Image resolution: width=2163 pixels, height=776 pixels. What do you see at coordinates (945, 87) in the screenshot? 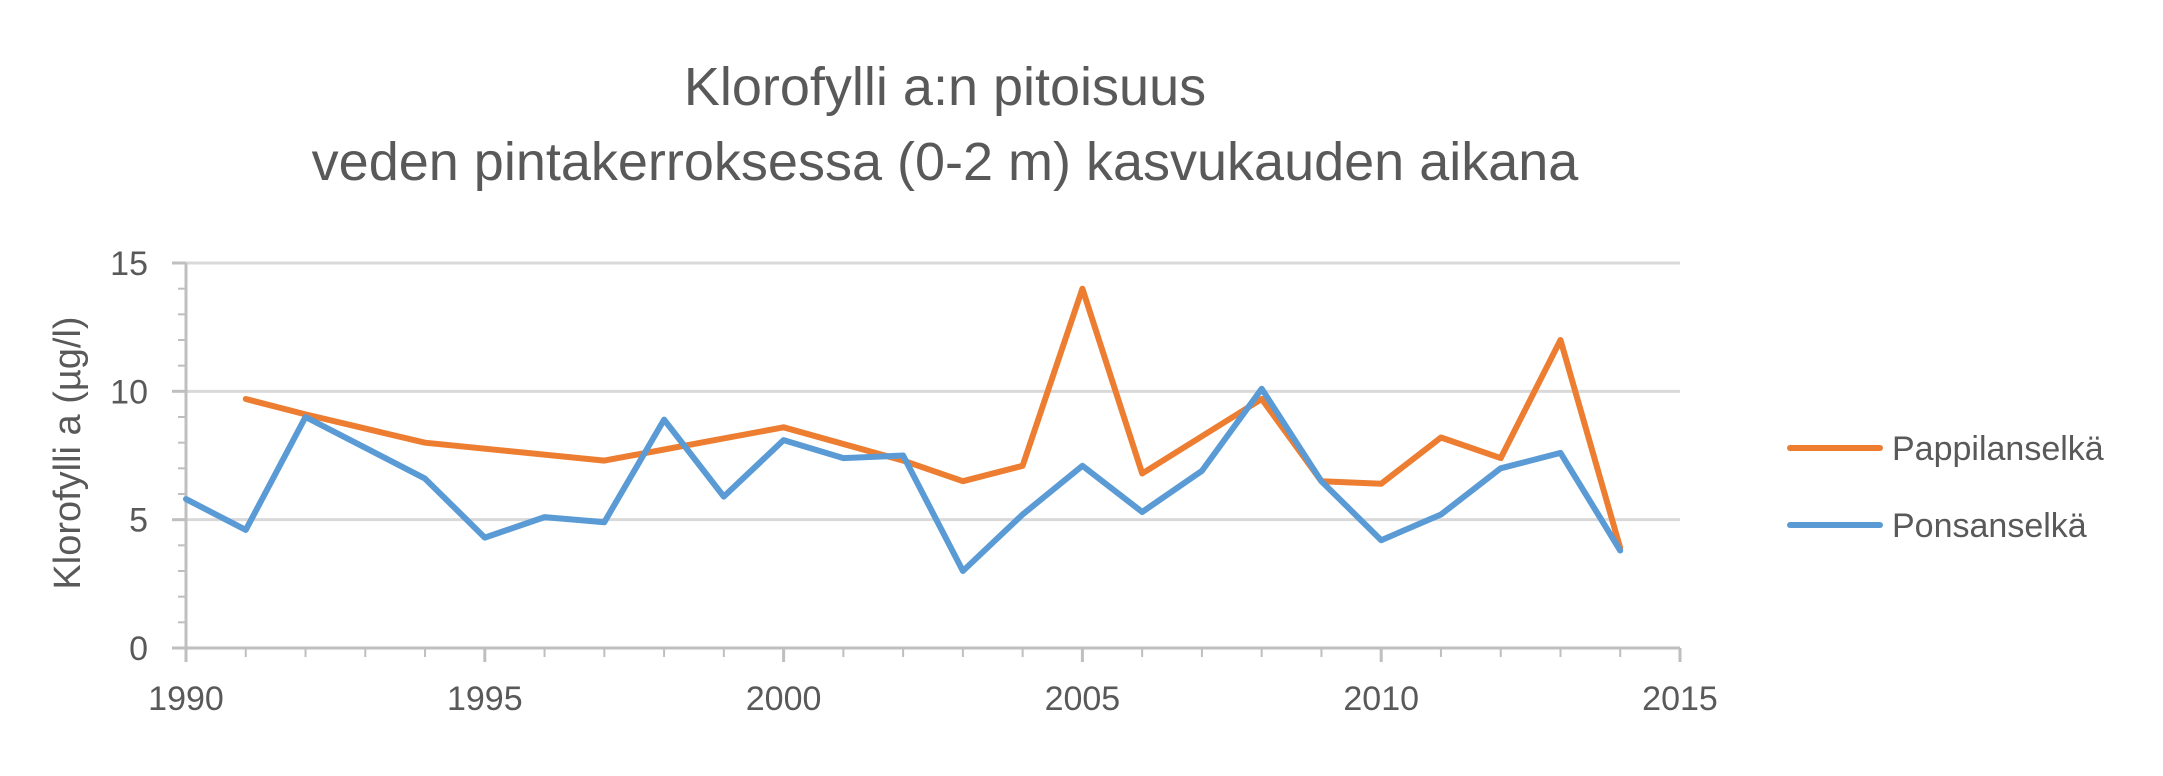
I see `chart-title-line-1: Klorofylli a:n pitoisuus` at bounding box center [945, 87].